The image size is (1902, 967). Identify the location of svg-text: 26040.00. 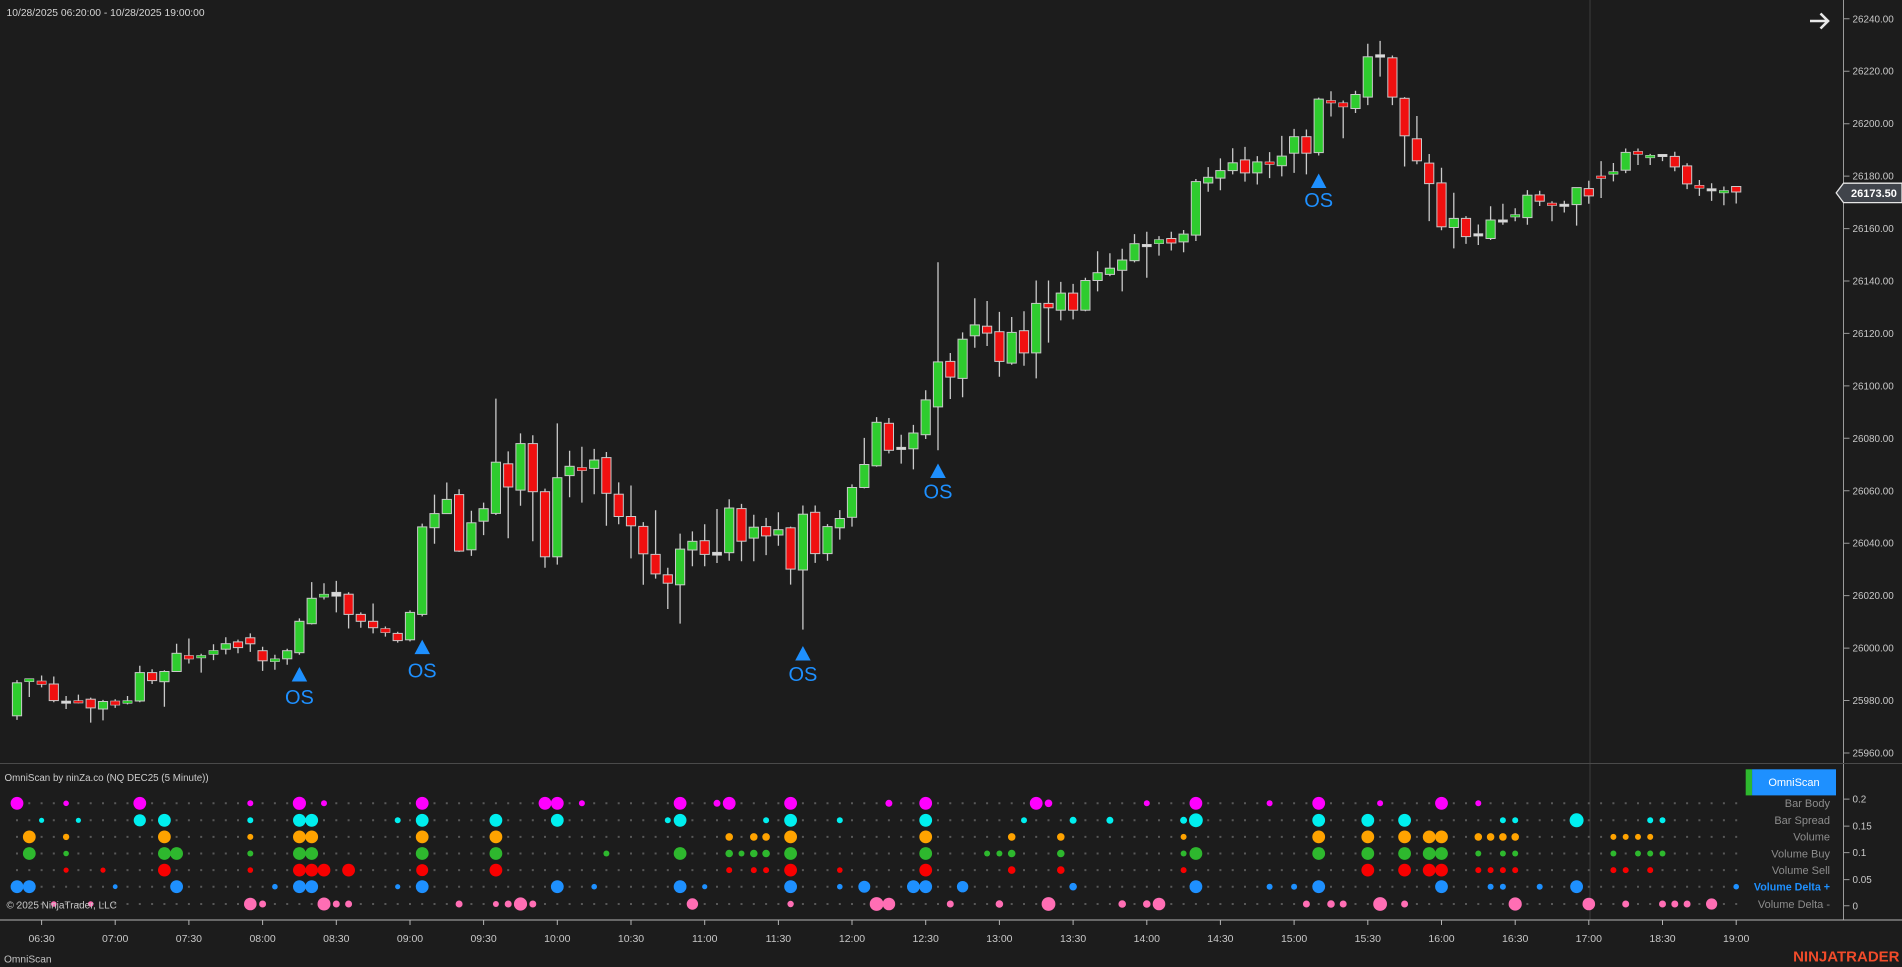
(1874, 544).